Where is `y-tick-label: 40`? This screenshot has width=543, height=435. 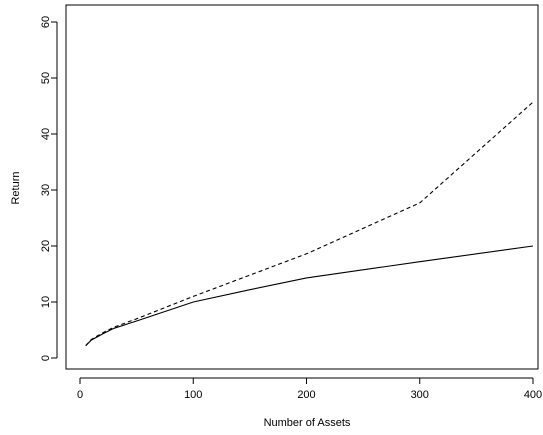
y-tick-label: 40 is located at coordinates (46, 134).